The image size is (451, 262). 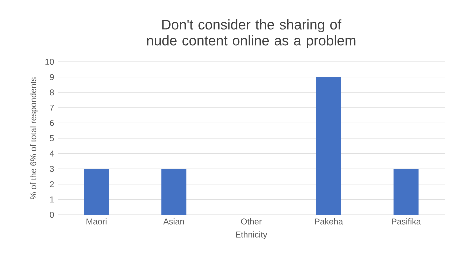 What do you see at coordinates (52, 199) in the screenshot?
I see `y-tick-label: 1` at bounding box center [52, 199].